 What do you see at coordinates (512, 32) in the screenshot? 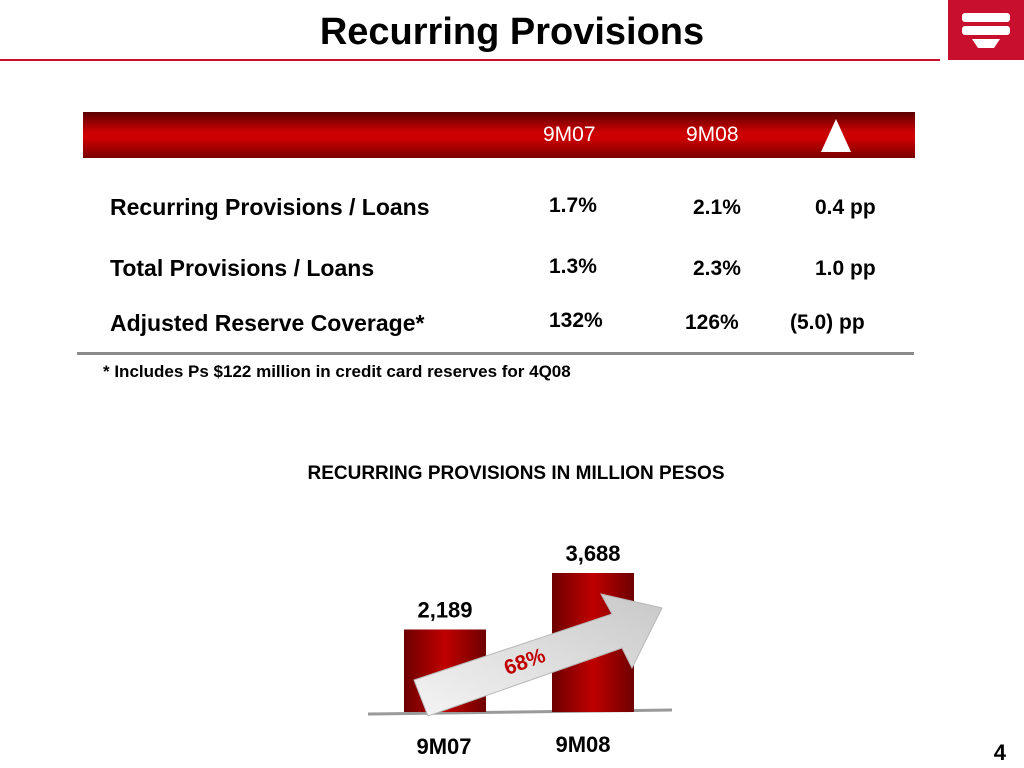
I see `page-title: Recurring Provisions` at bounding box center [512, 32].